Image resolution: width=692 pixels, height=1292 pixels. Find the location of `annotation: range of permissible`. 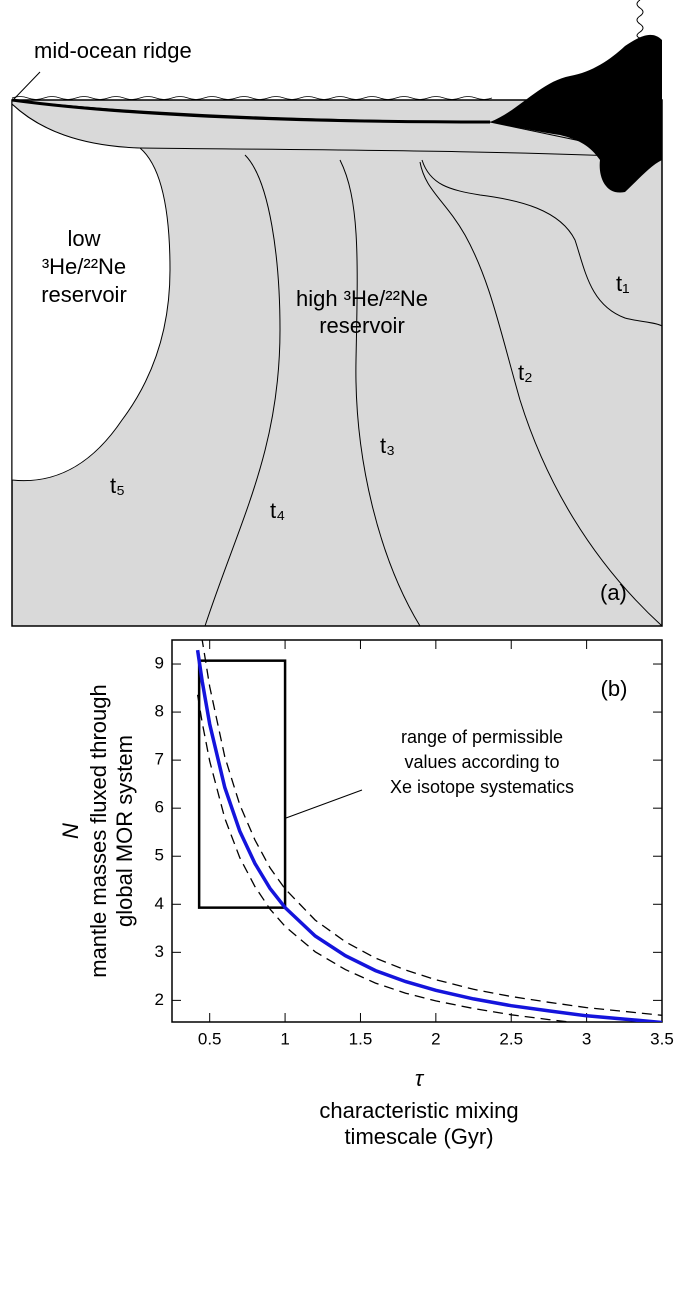

annotation: range of permissible is located at coordinates (482, 737).